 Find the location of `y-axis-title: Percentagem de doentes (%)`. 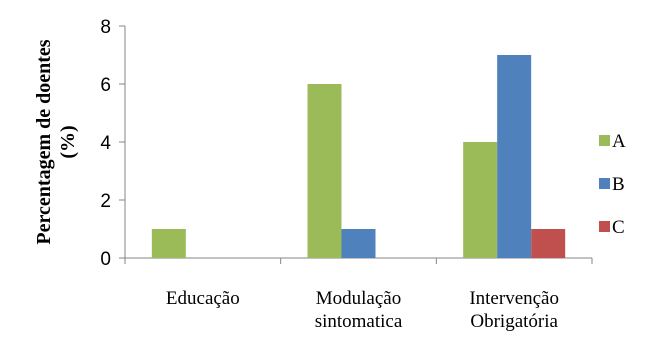

y-axis-title: Percentagem de doentes (%) is located at coordinates (56, 141).